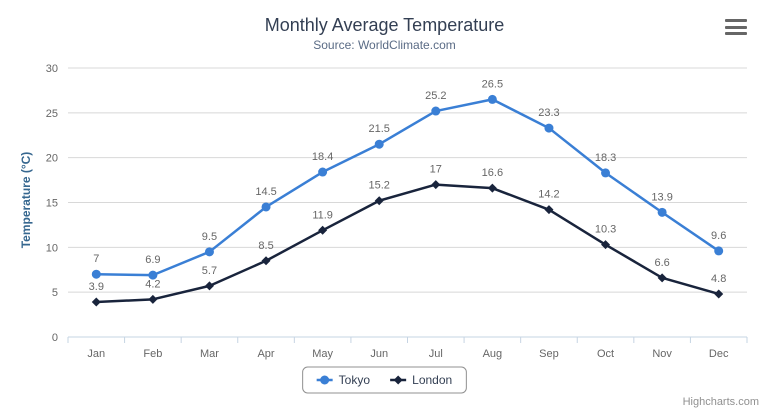  Describe the element at coordinates (52, 159) in the screenshot. I see `y-tick-label: 20` at that location.